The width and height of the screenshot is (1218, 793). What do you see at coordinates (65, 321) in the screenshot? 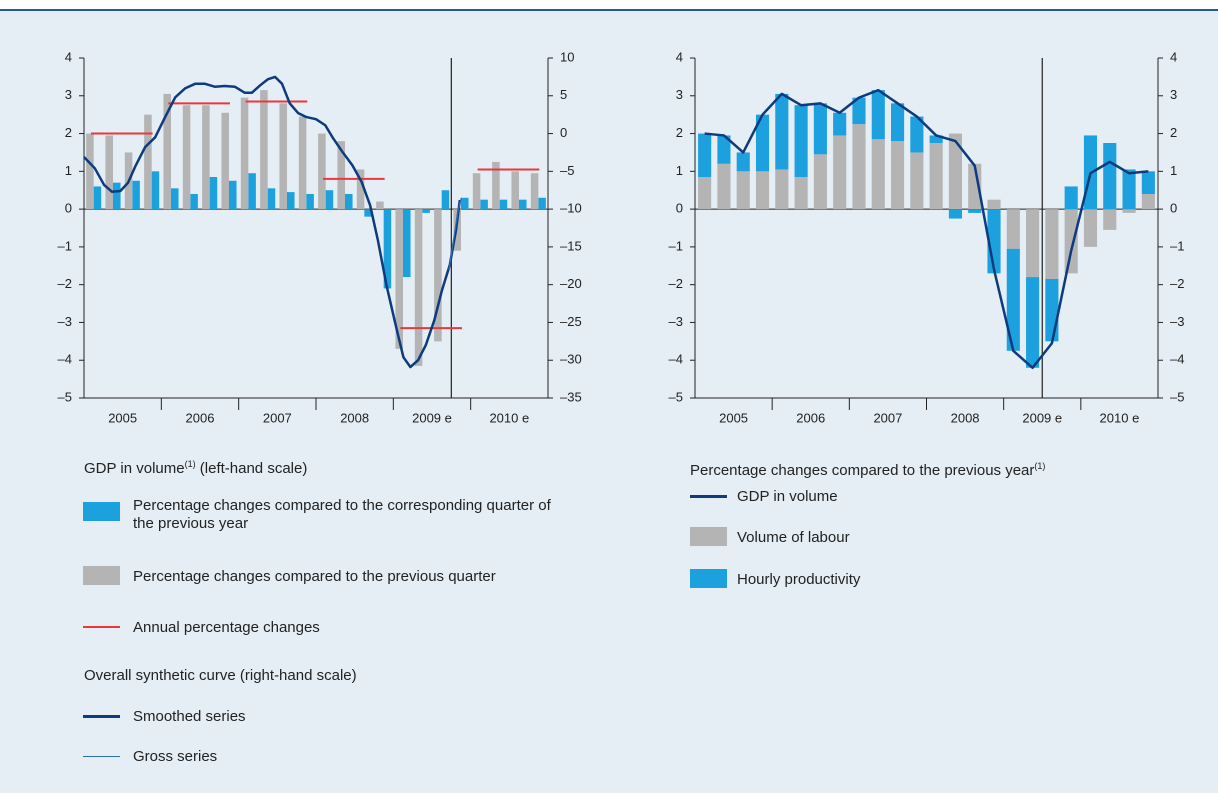
I see `y-tick-label: –3` at bounding box center [65, 321].